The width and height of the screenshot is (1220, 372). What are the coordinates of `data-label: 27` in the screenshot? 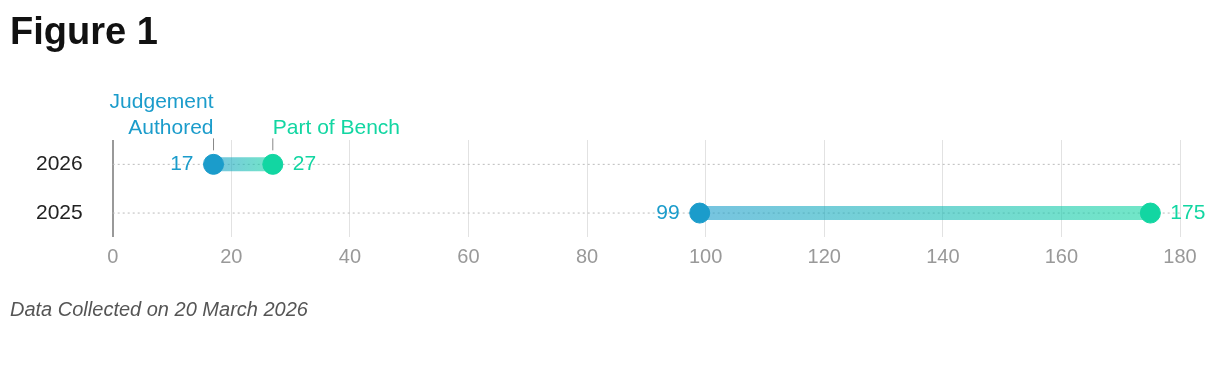 It's located at (304, 163).